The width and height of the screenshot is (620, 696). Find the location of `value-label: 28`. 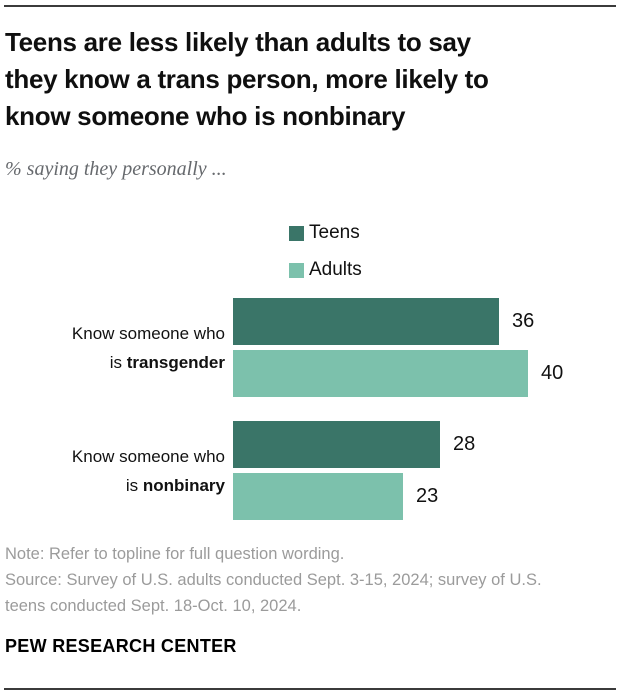

value-label: 28 is located at coordinates (464, 444).